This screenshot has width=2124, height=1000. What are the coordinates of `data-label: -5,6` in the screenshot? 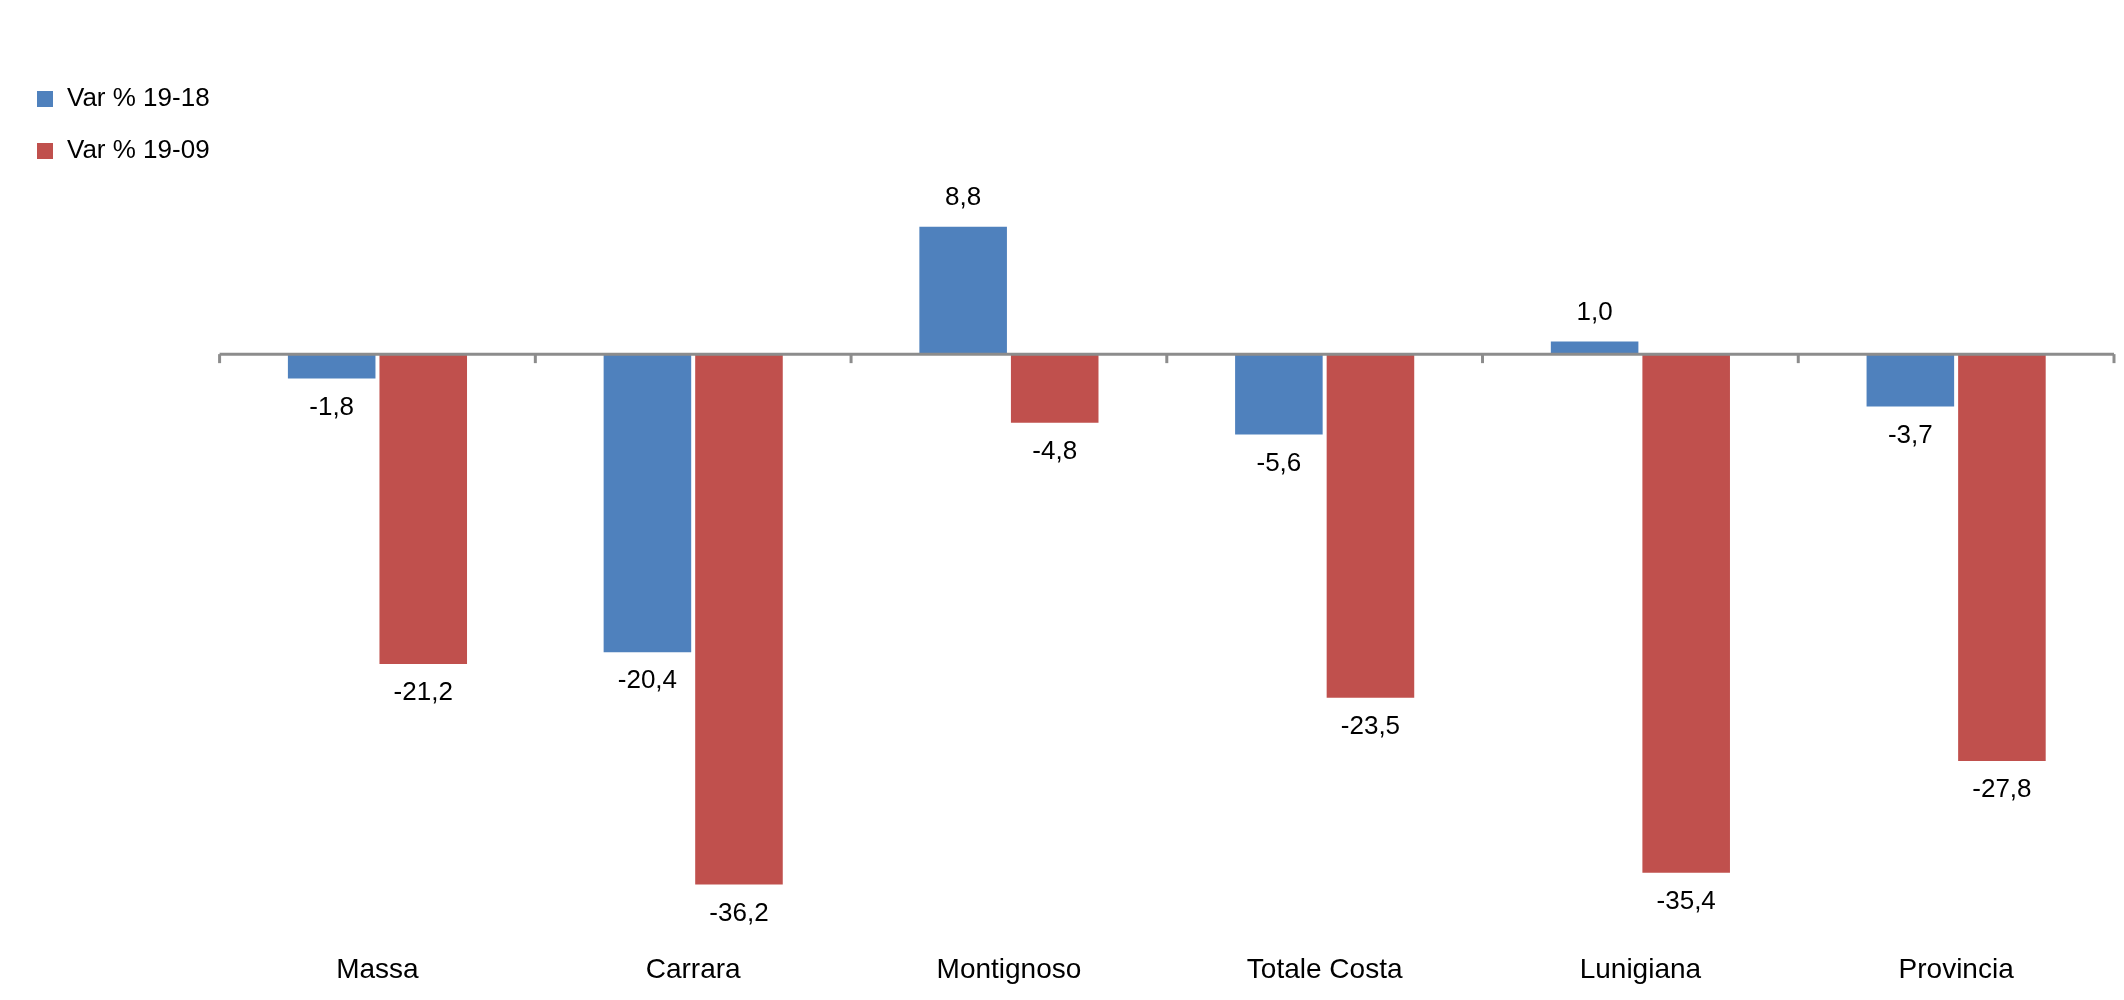 It's located at (1279, 461).